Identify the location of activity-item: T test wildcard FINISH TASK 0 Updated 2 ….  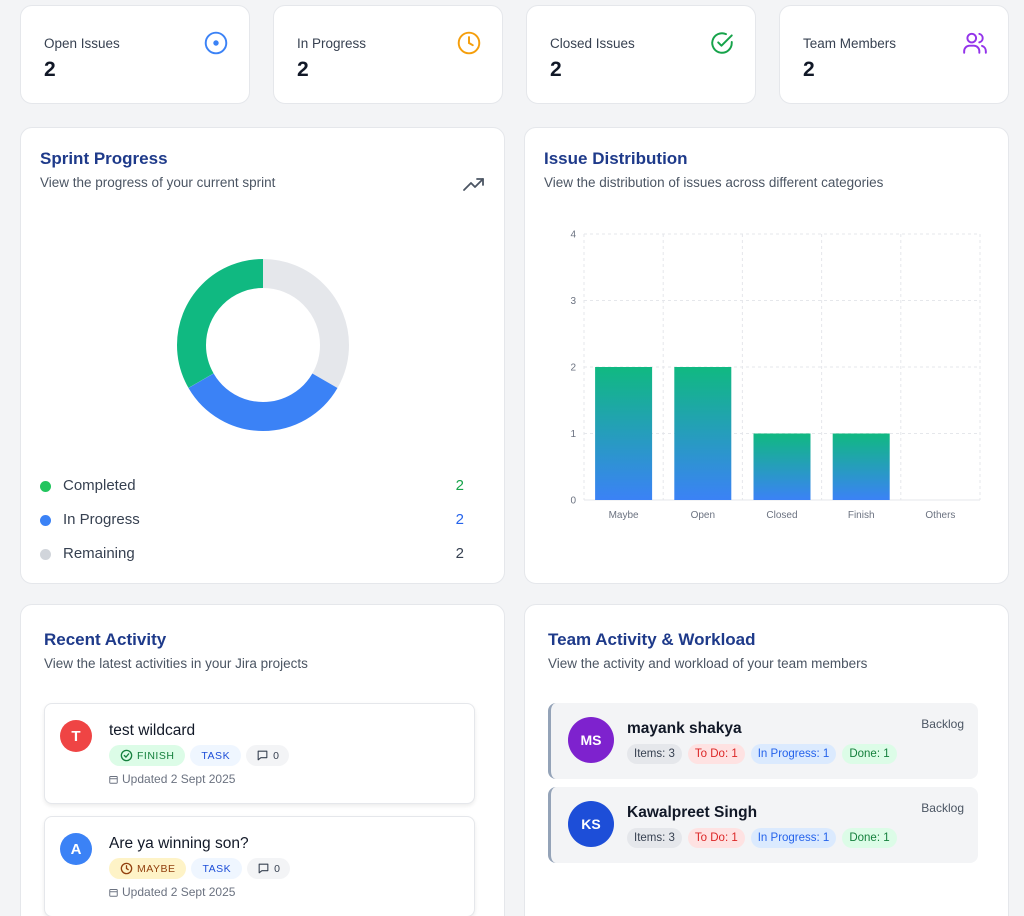
(259, 753).